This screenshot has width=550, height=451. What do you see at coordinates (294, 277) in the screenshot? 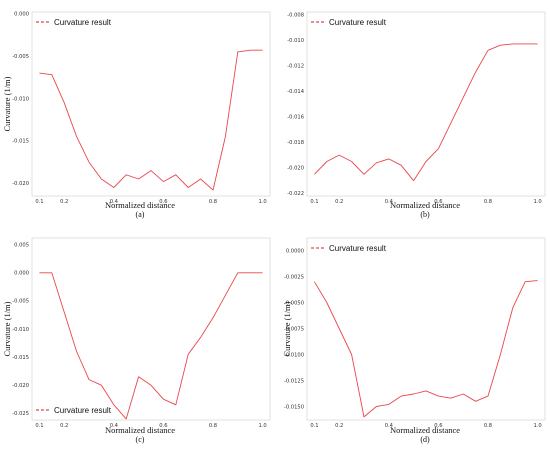
I see `y-tick-label: -0.0025` at bounding box center [294, 277].